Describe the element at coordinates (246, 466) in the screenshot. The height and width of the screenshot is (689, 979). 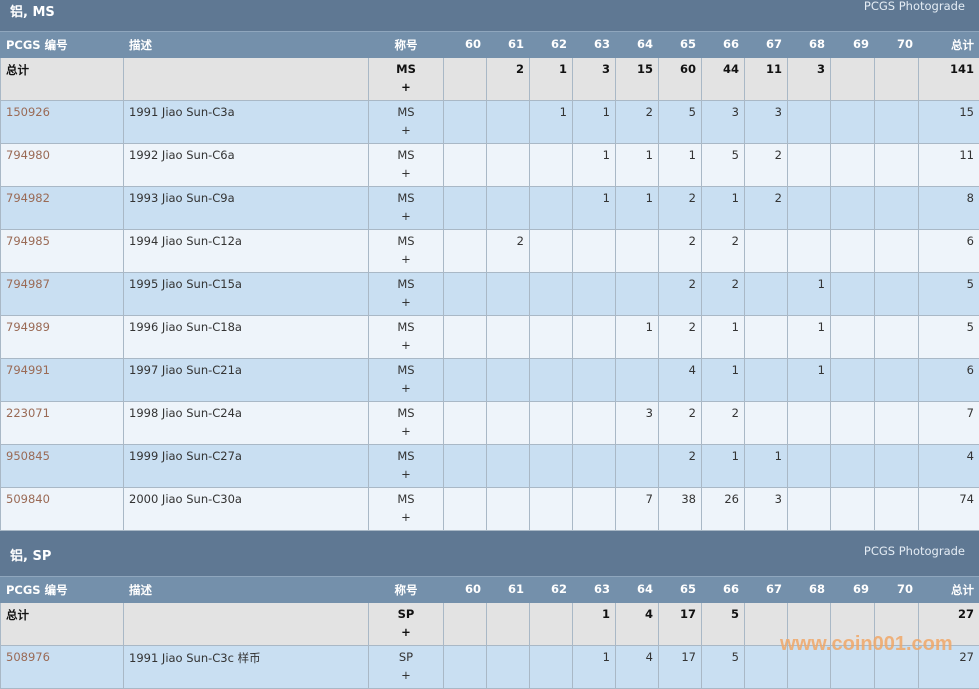
I see `description-cell: 1999 Jiao Sun-C27a` at that location.